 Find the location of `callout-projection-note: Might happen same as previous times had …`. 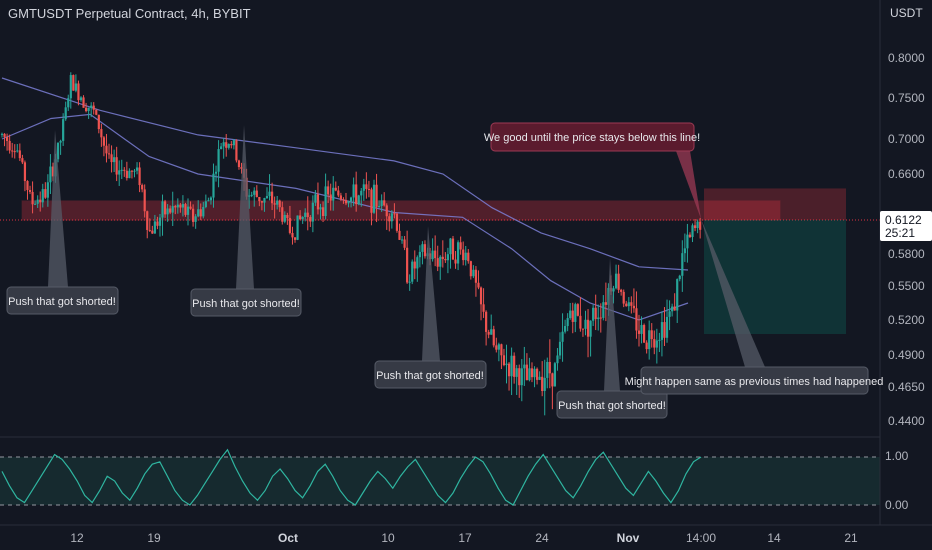

callout-projection-note: Might happen same as previous times had … is located at coordinates (754, 380).